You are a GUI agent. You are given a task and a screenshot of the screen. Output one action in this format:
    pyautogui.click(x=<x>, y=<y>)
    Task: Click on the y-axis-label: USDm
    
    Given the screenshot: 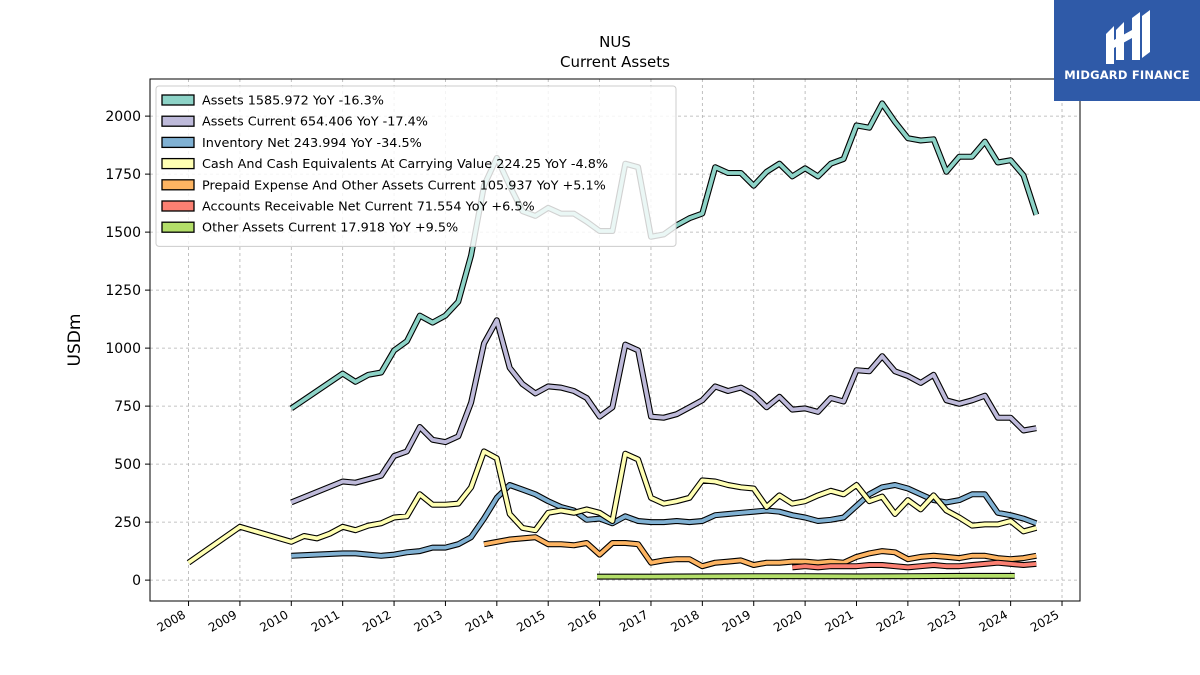 What is the action you would take?
    pyautogui.click(x=75, y=340)
    